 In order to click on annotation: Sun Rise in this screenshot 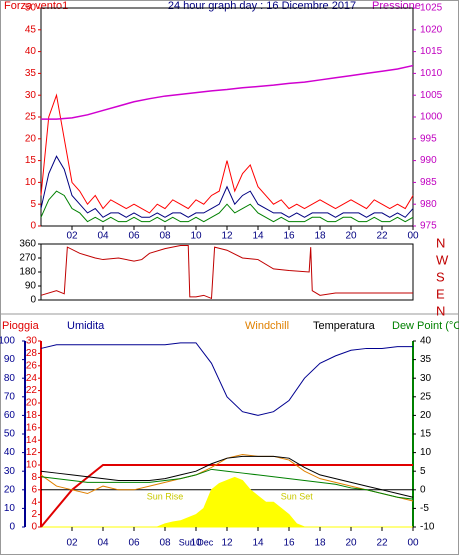, I will do `click(165, 496)`.